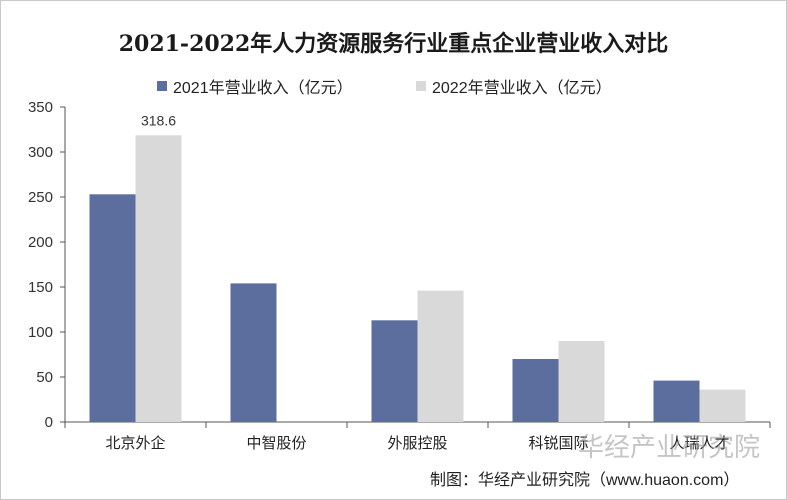  What do you see at coordinates (585, 480) in the screenshot?
I see `source-note: 制图：华经产业研究院（www.huaon.com）` at bounding box center [585, 480].